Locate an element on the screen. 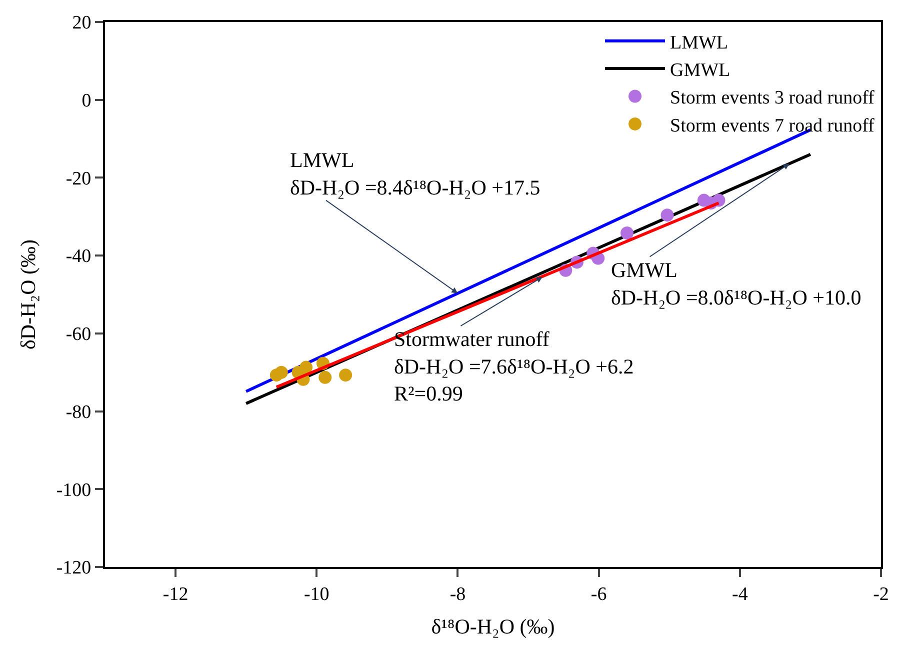 This screenshot has width=901, height=647. y-tick-label: -40 is located at coordinates (79, 257).